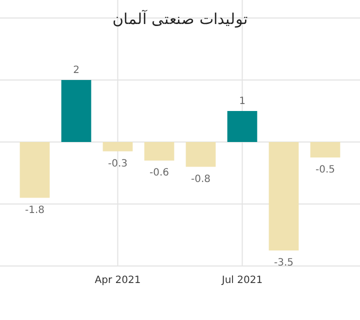 The image size is (360, 320). Describe the element at coordinates (284, 263) in the screenshot. I see `data-label: -3.5` at that location.